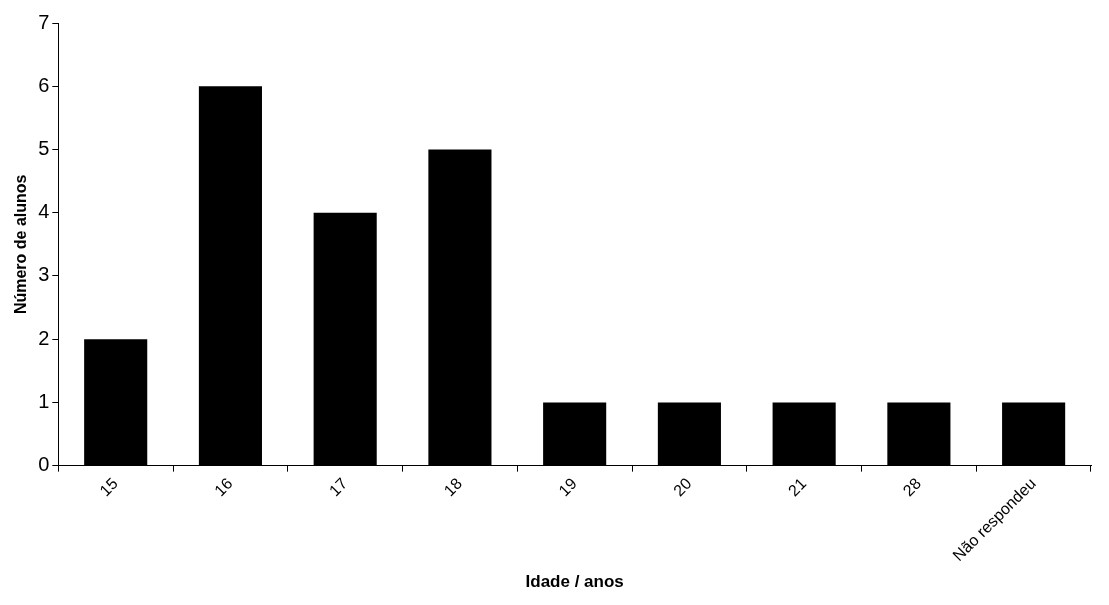 The image size is (1109, 605). Describe the element at coordinates (108, 487) in the screenshot. I see `x-tick-label: 15` at that location.